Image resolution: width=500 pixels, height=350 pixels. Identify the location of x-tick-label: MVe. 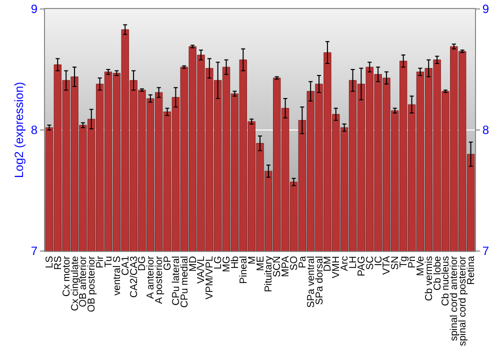
(420, 266).